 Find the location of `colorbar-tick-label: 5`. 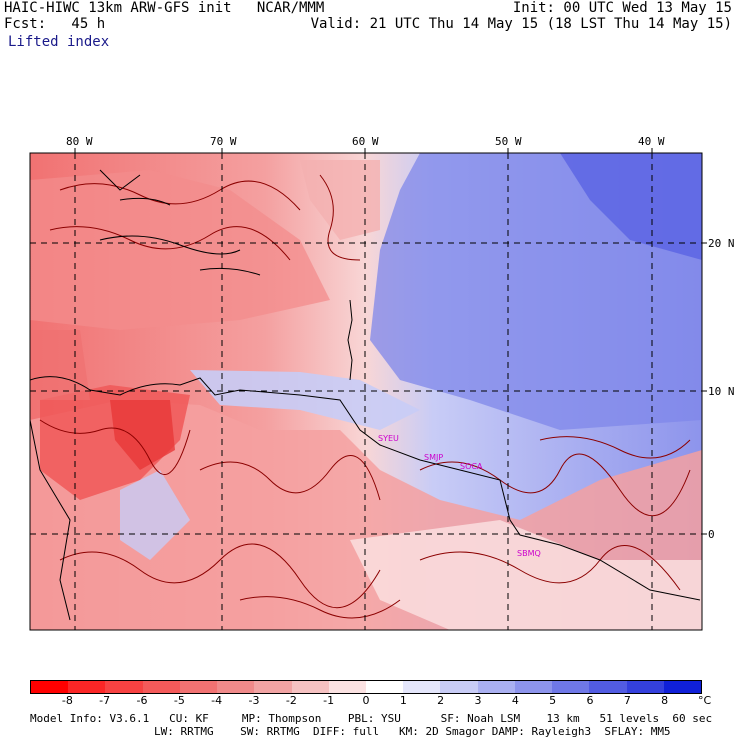

colorbar-tick-label: 5 is located at coordinates (553, 700).